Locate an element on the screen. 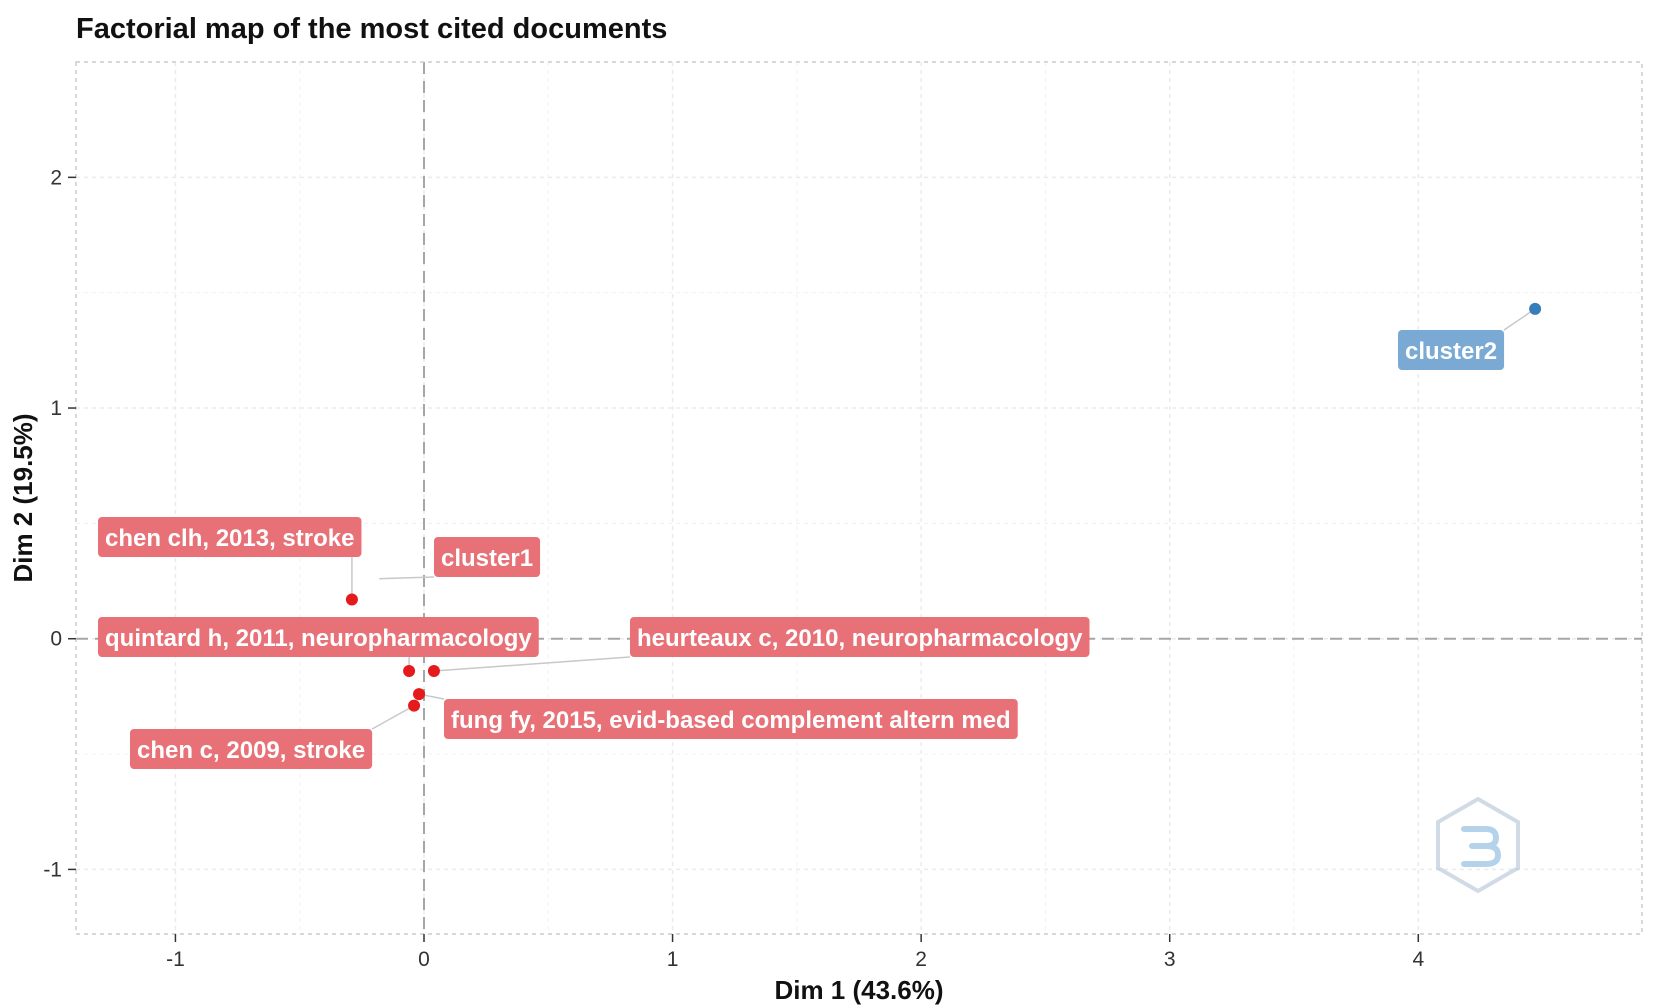 This screenshot has height=1008, width=1654. data-point-cluster2 is located at coordinates (1535, 308).